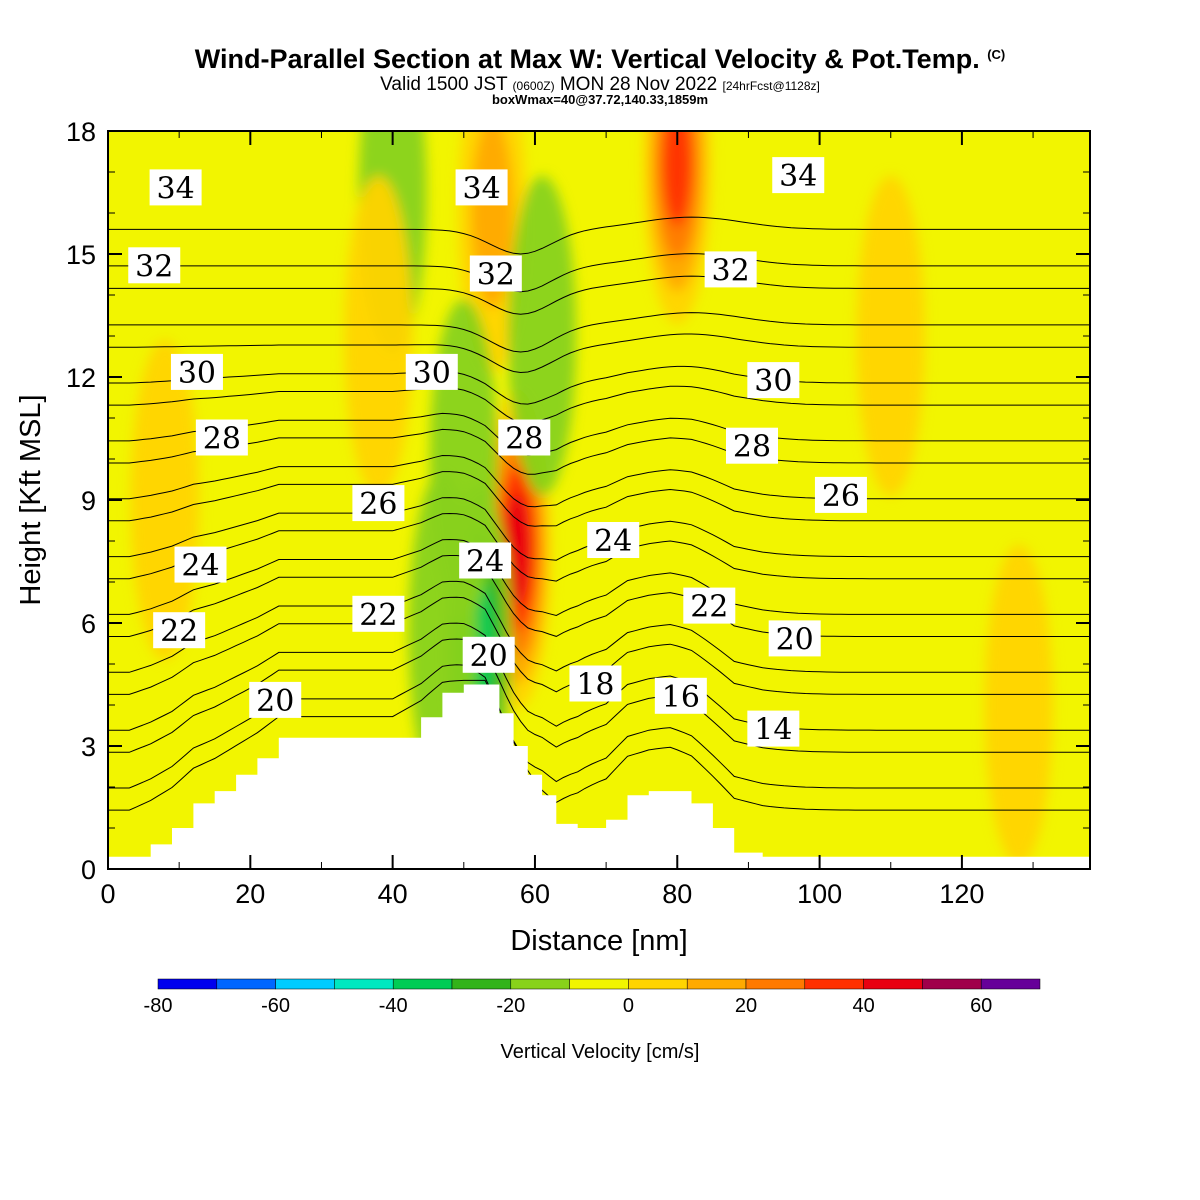 This screenshot has width=1200, height=1200. Describe the element at coordinates (535, 894) in the screenshot. I see `x-tick-label: 60` at that location.